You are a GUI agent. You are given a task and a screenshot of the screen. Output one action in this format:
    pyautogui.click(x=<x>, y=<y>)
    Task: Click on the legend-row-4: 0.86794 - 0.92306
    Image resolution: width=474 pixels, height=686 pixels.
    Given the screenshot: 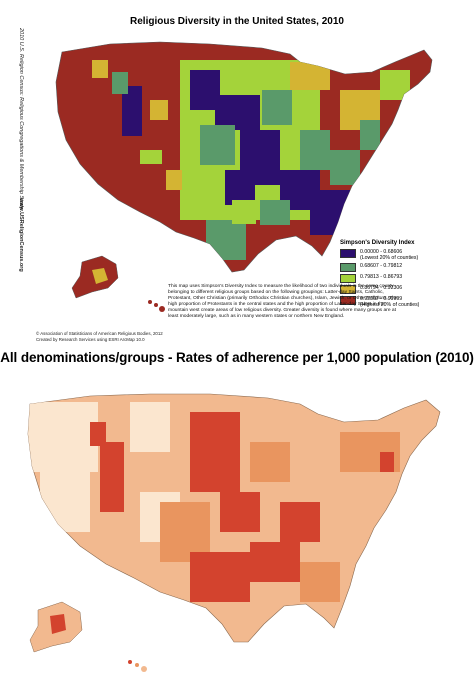 What is the action you would take?
    pyautogui.click(x=405, y=289)
    